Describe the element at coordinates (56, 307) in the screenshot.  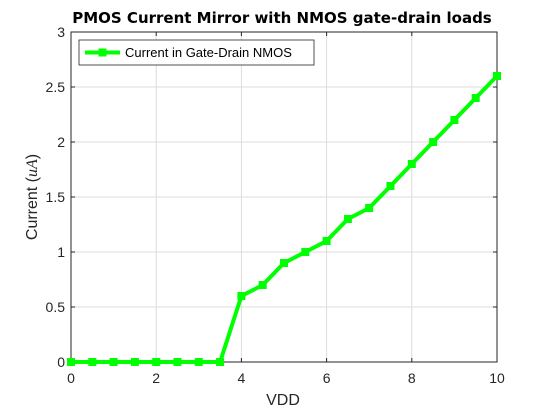
I see `y-tick-label: 0.5` at that location.